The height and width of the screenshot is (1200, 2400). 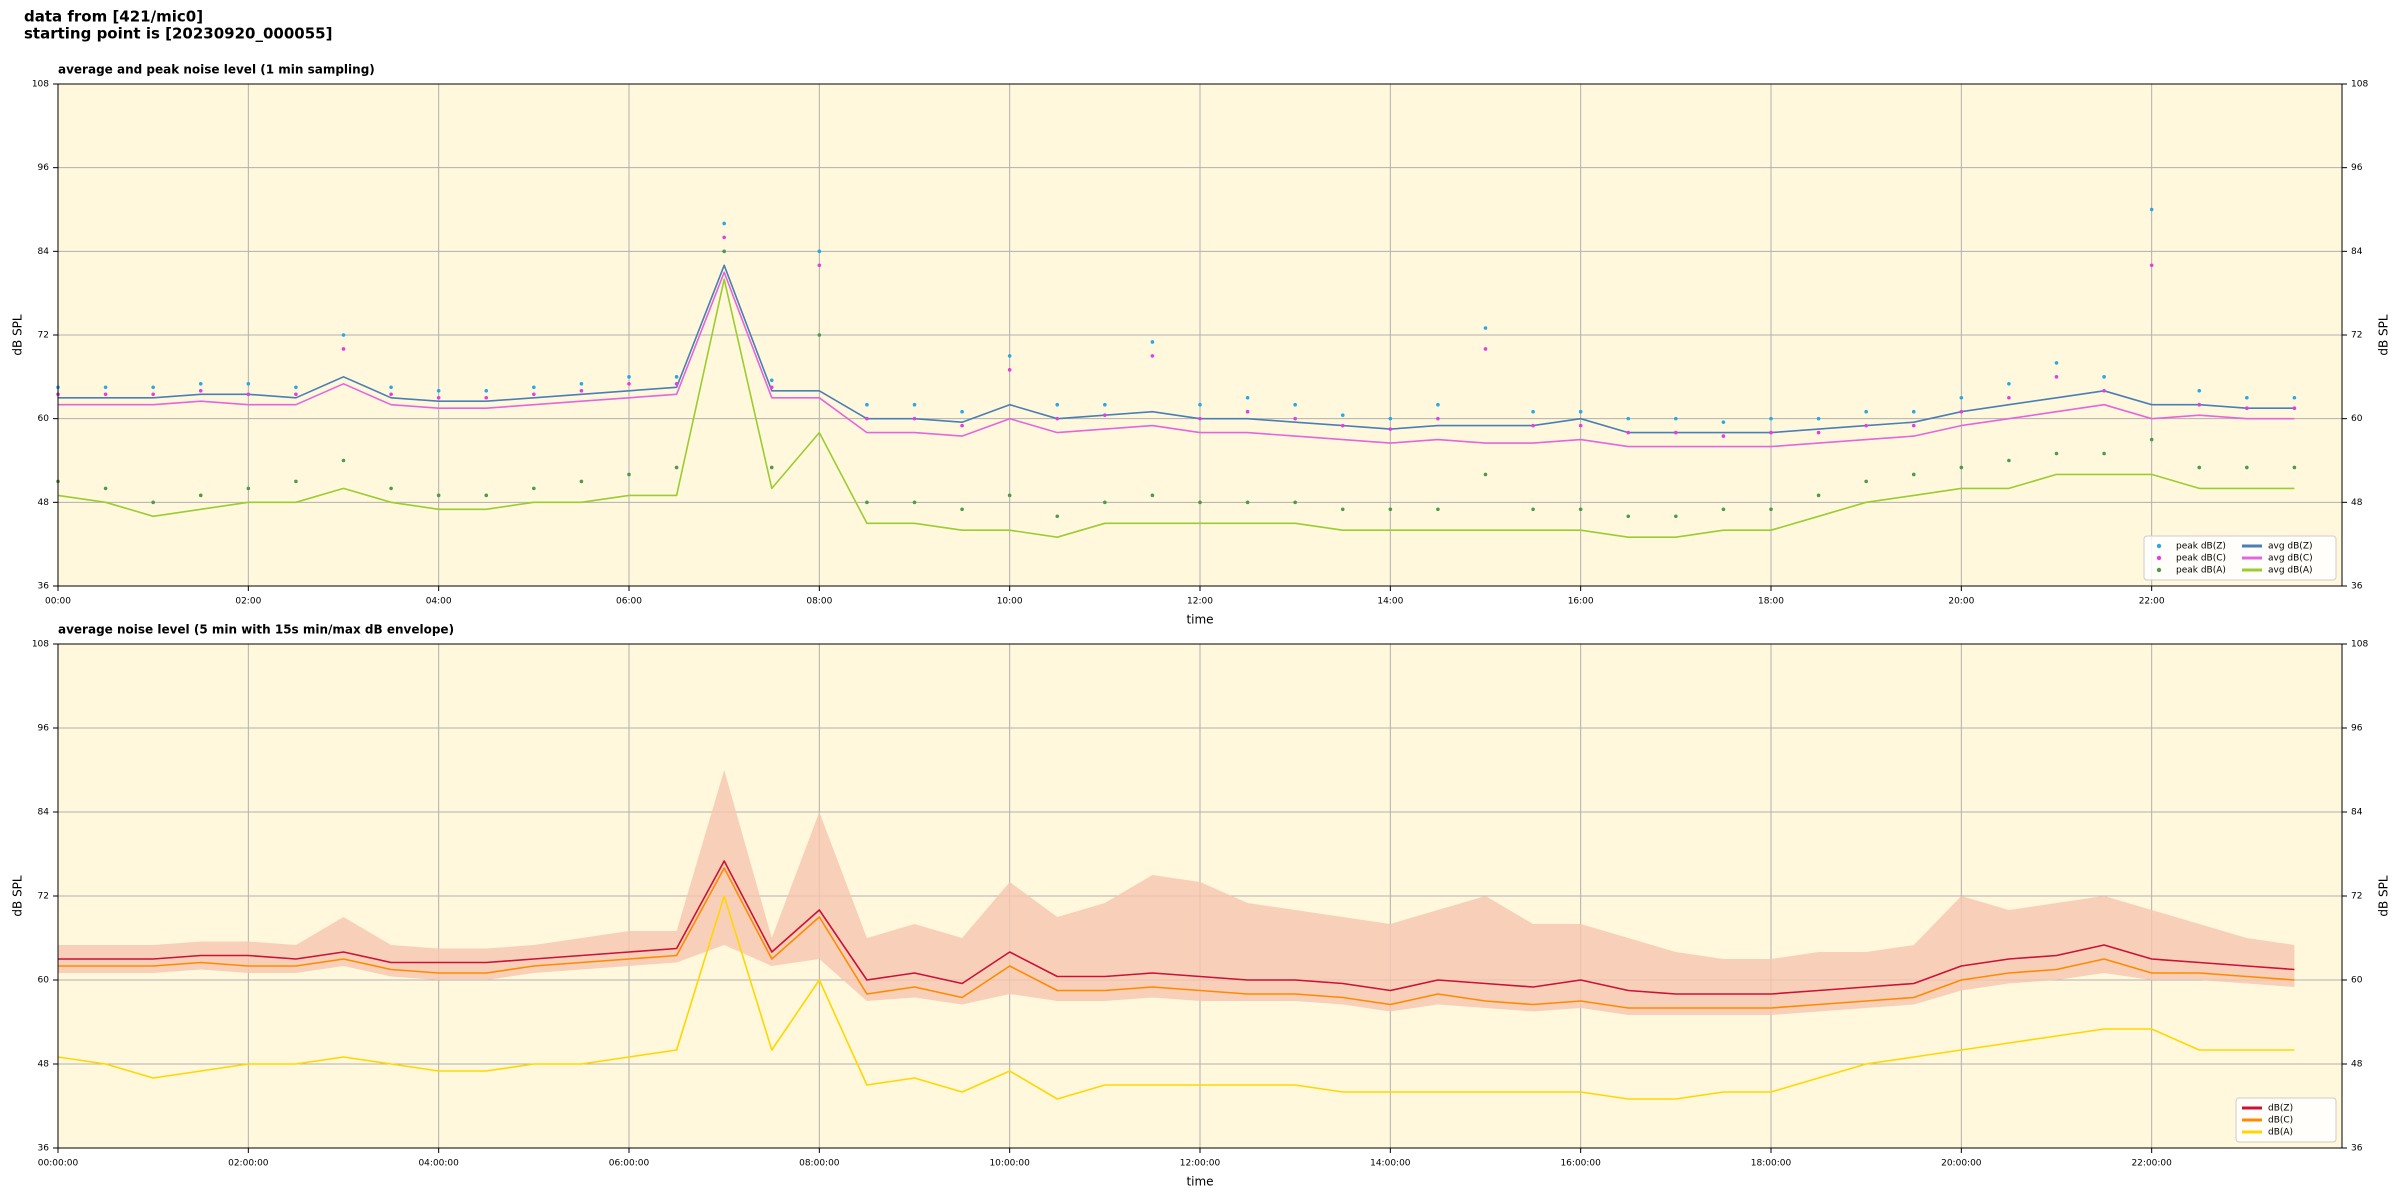 I want to click on y-axis-label: dB SPL, so click(x=2384, y=896).